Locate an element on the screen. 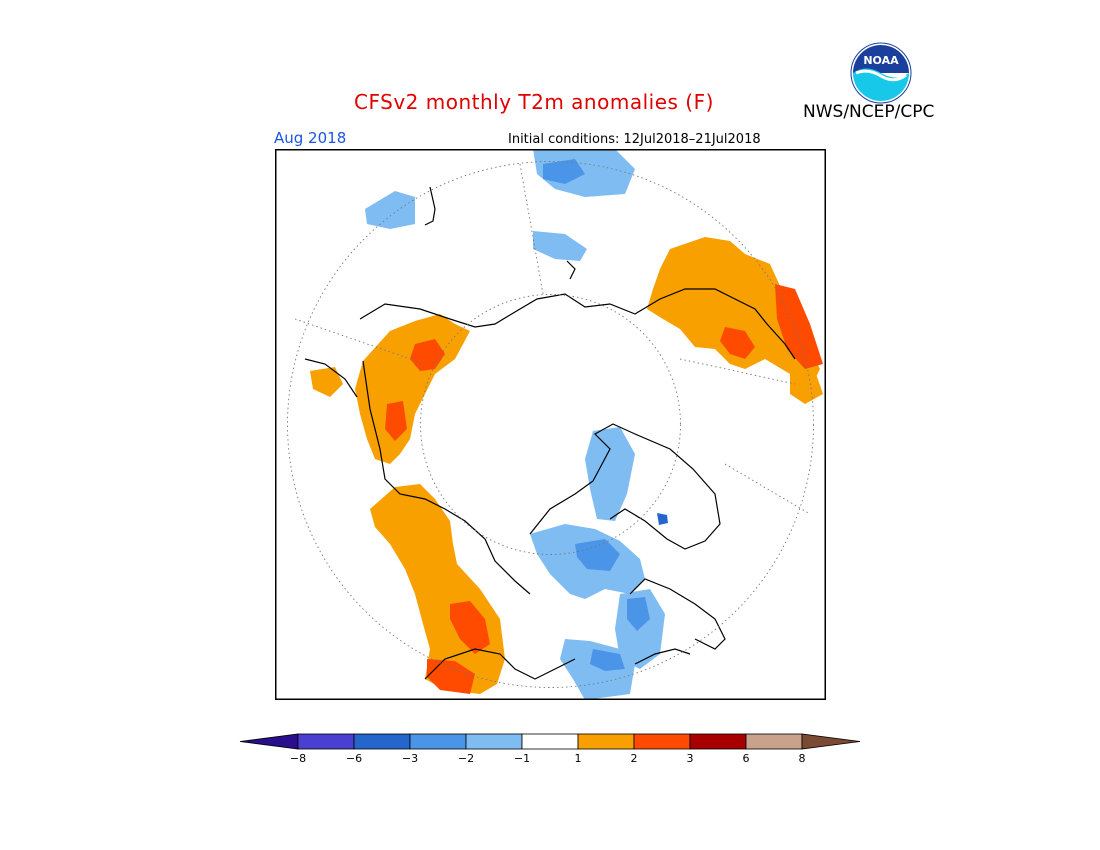 Image resolution: width=1100 pixels, height=850 pixels. colorbar-tick-label: −8 is located at coordinates (298, 758).